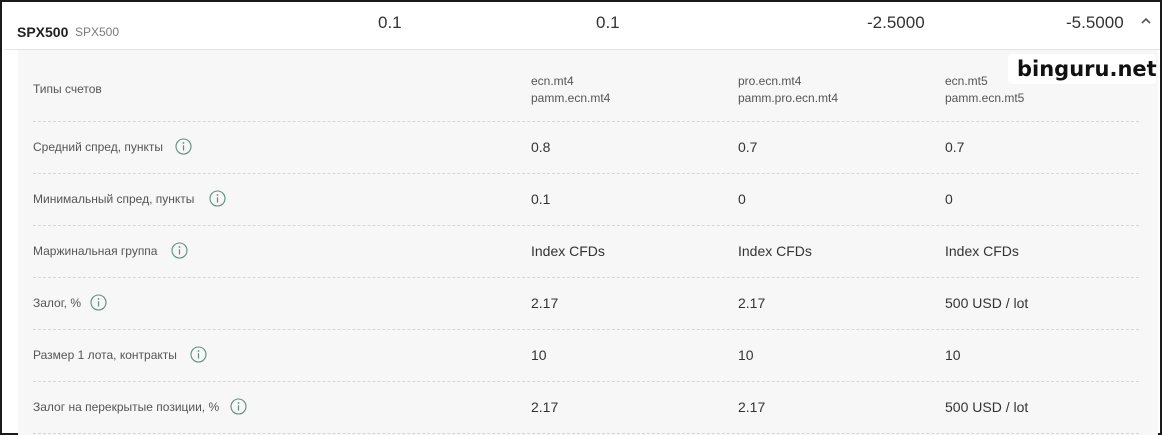 This screenshot has width=1162, height=435. Describe the element at coordinates (67, 89) in the screenshot. I see `row-label: Типы счетов` at that location.